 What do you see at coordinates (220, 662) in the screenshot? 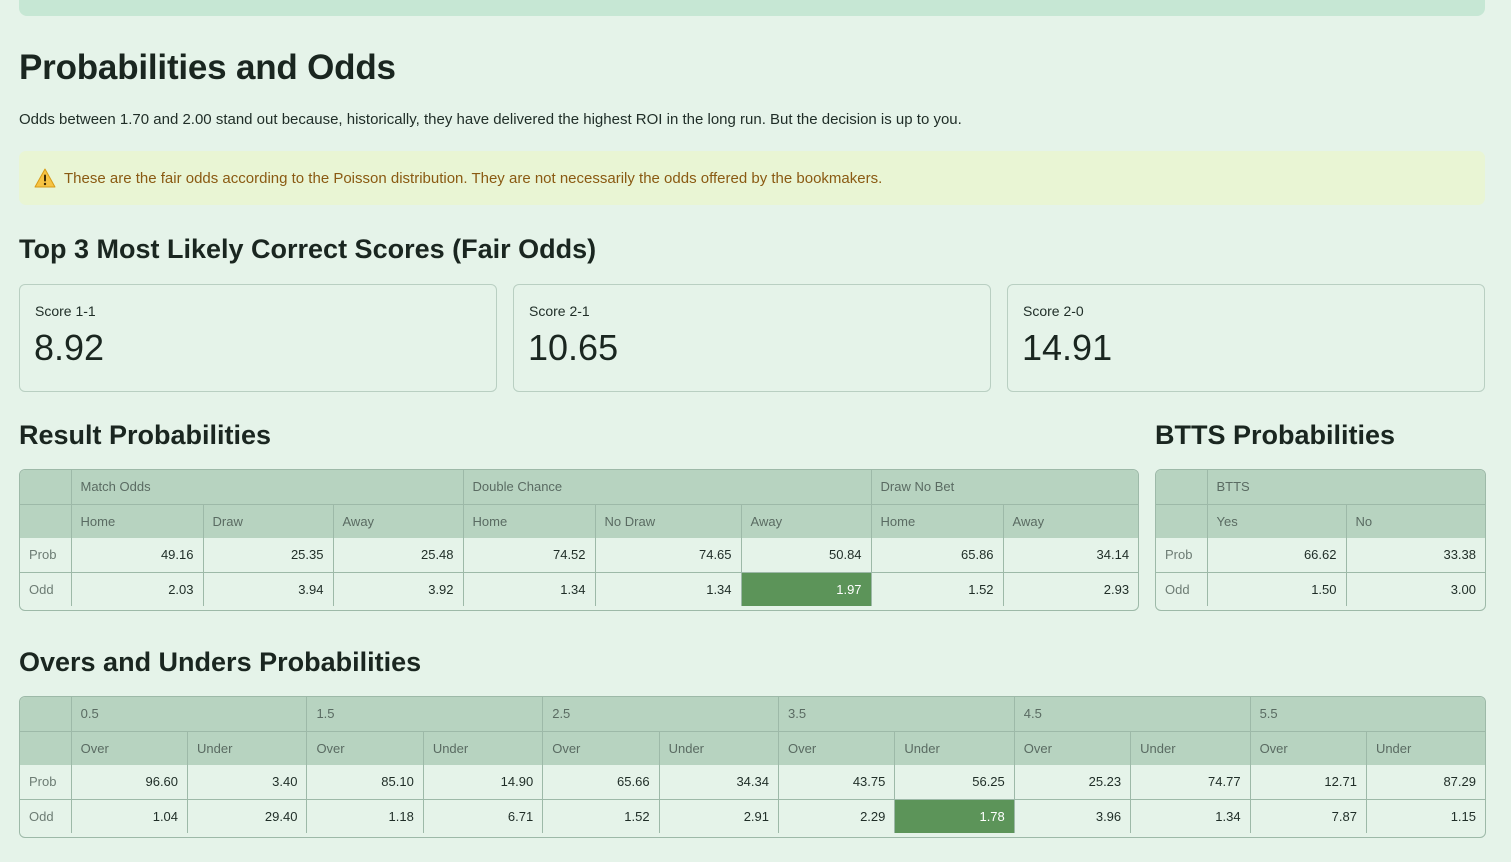
I see `overs-heading: Overs and Unders Probabilities` at bounding box center [220, 662].